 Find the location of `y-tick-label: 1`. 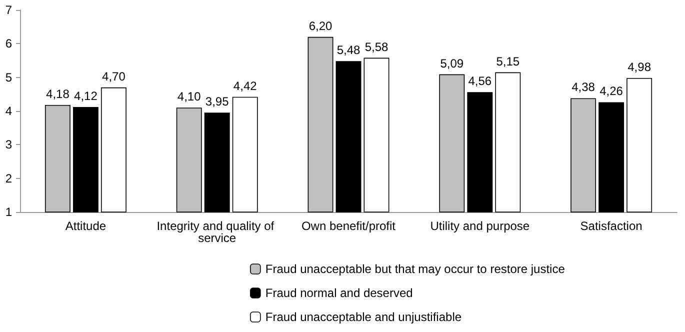

y-tick-label: 1 is located at coordinates (8, 212).